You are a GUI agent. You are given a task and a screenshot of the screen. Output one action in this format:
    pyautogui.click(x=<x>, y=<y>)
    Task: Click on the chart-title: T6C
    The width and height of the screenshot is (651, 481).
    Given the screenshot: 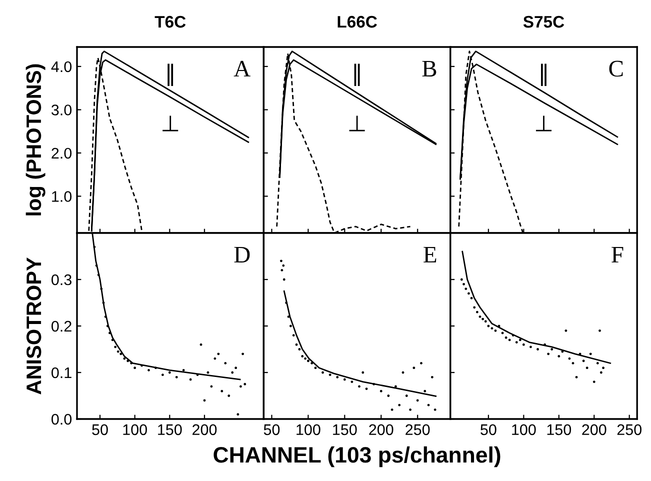 What is the action you would take?
    pyautogui.click(x=170, y=22)
    